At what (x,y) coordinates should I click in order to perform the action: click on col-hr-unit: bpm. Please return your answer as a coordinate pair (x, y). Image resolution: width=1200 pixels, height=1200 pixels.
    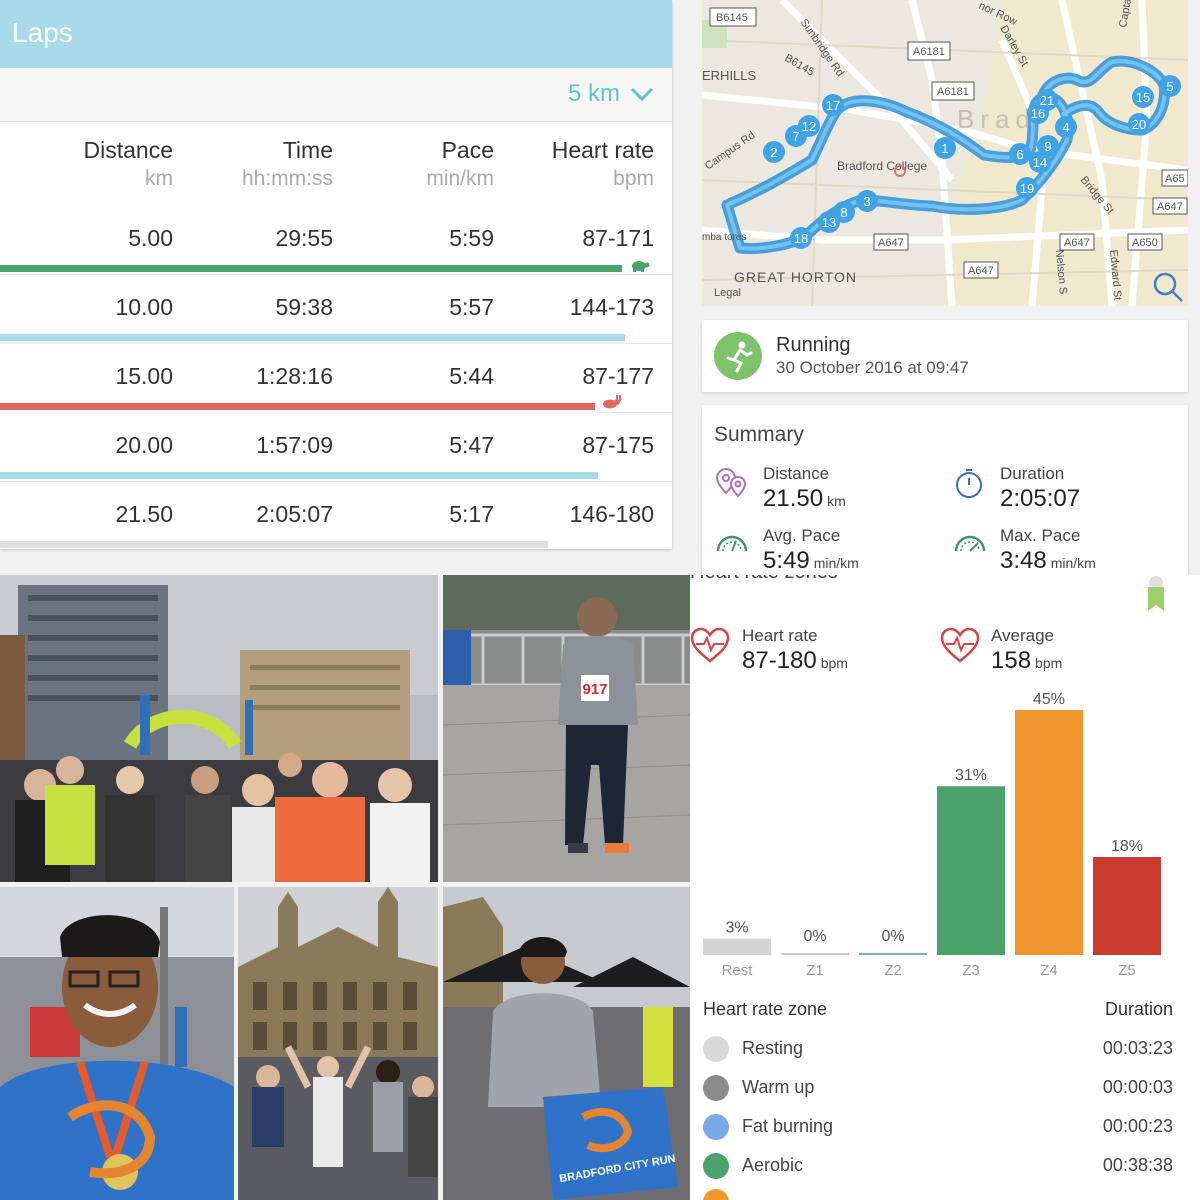
    Looking at the image, I should click on (633, 178).